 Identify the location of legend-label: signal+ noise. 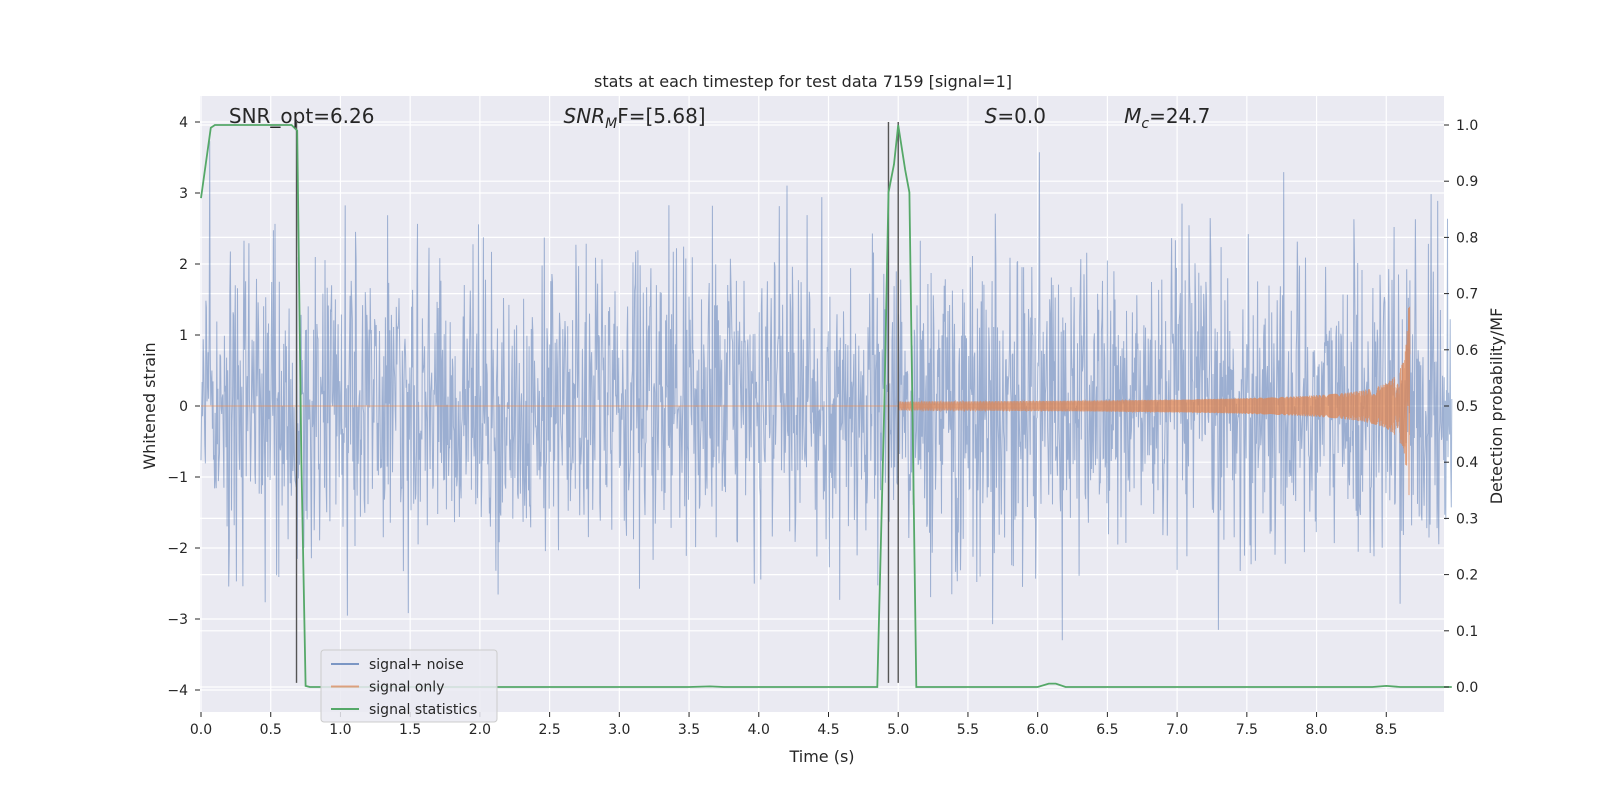
(416, 665).